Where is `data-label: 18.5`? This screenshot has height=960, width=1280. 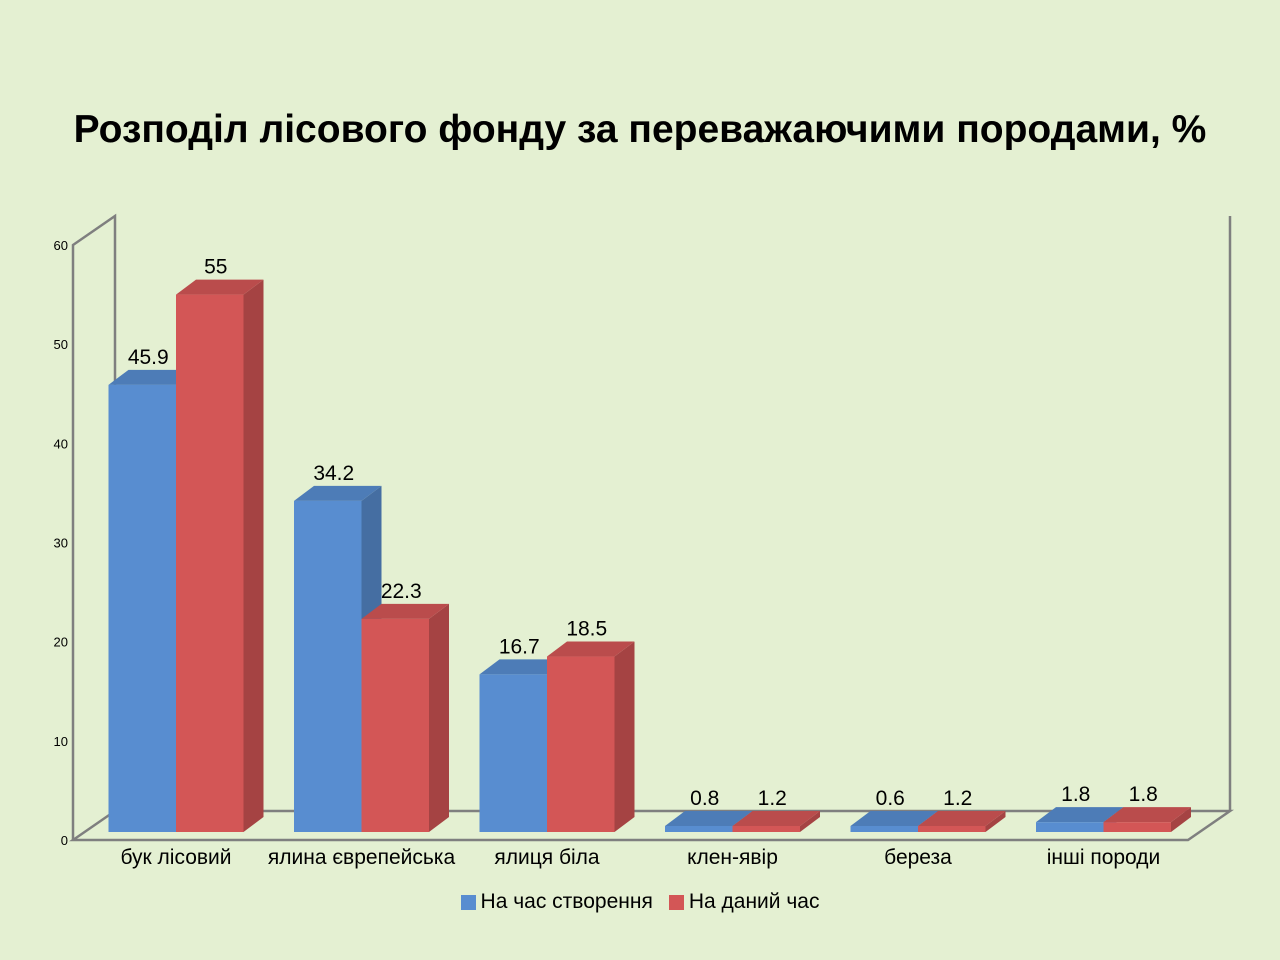
data-label: 18.5 is located at coordinates (586, 629).